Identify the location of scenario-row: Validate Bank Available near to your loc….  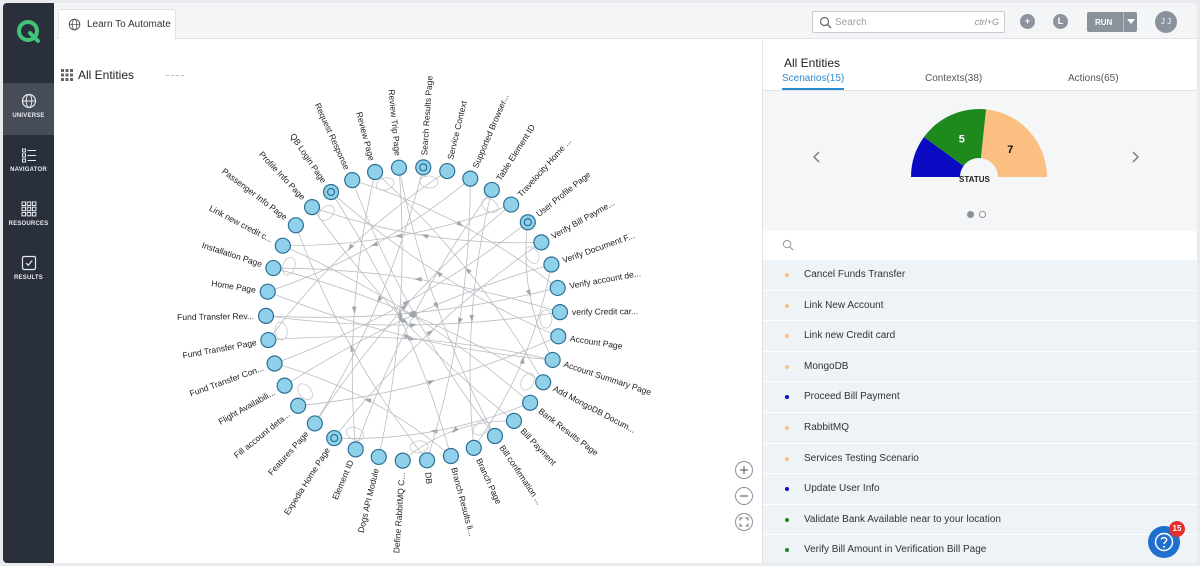
(980, 519).